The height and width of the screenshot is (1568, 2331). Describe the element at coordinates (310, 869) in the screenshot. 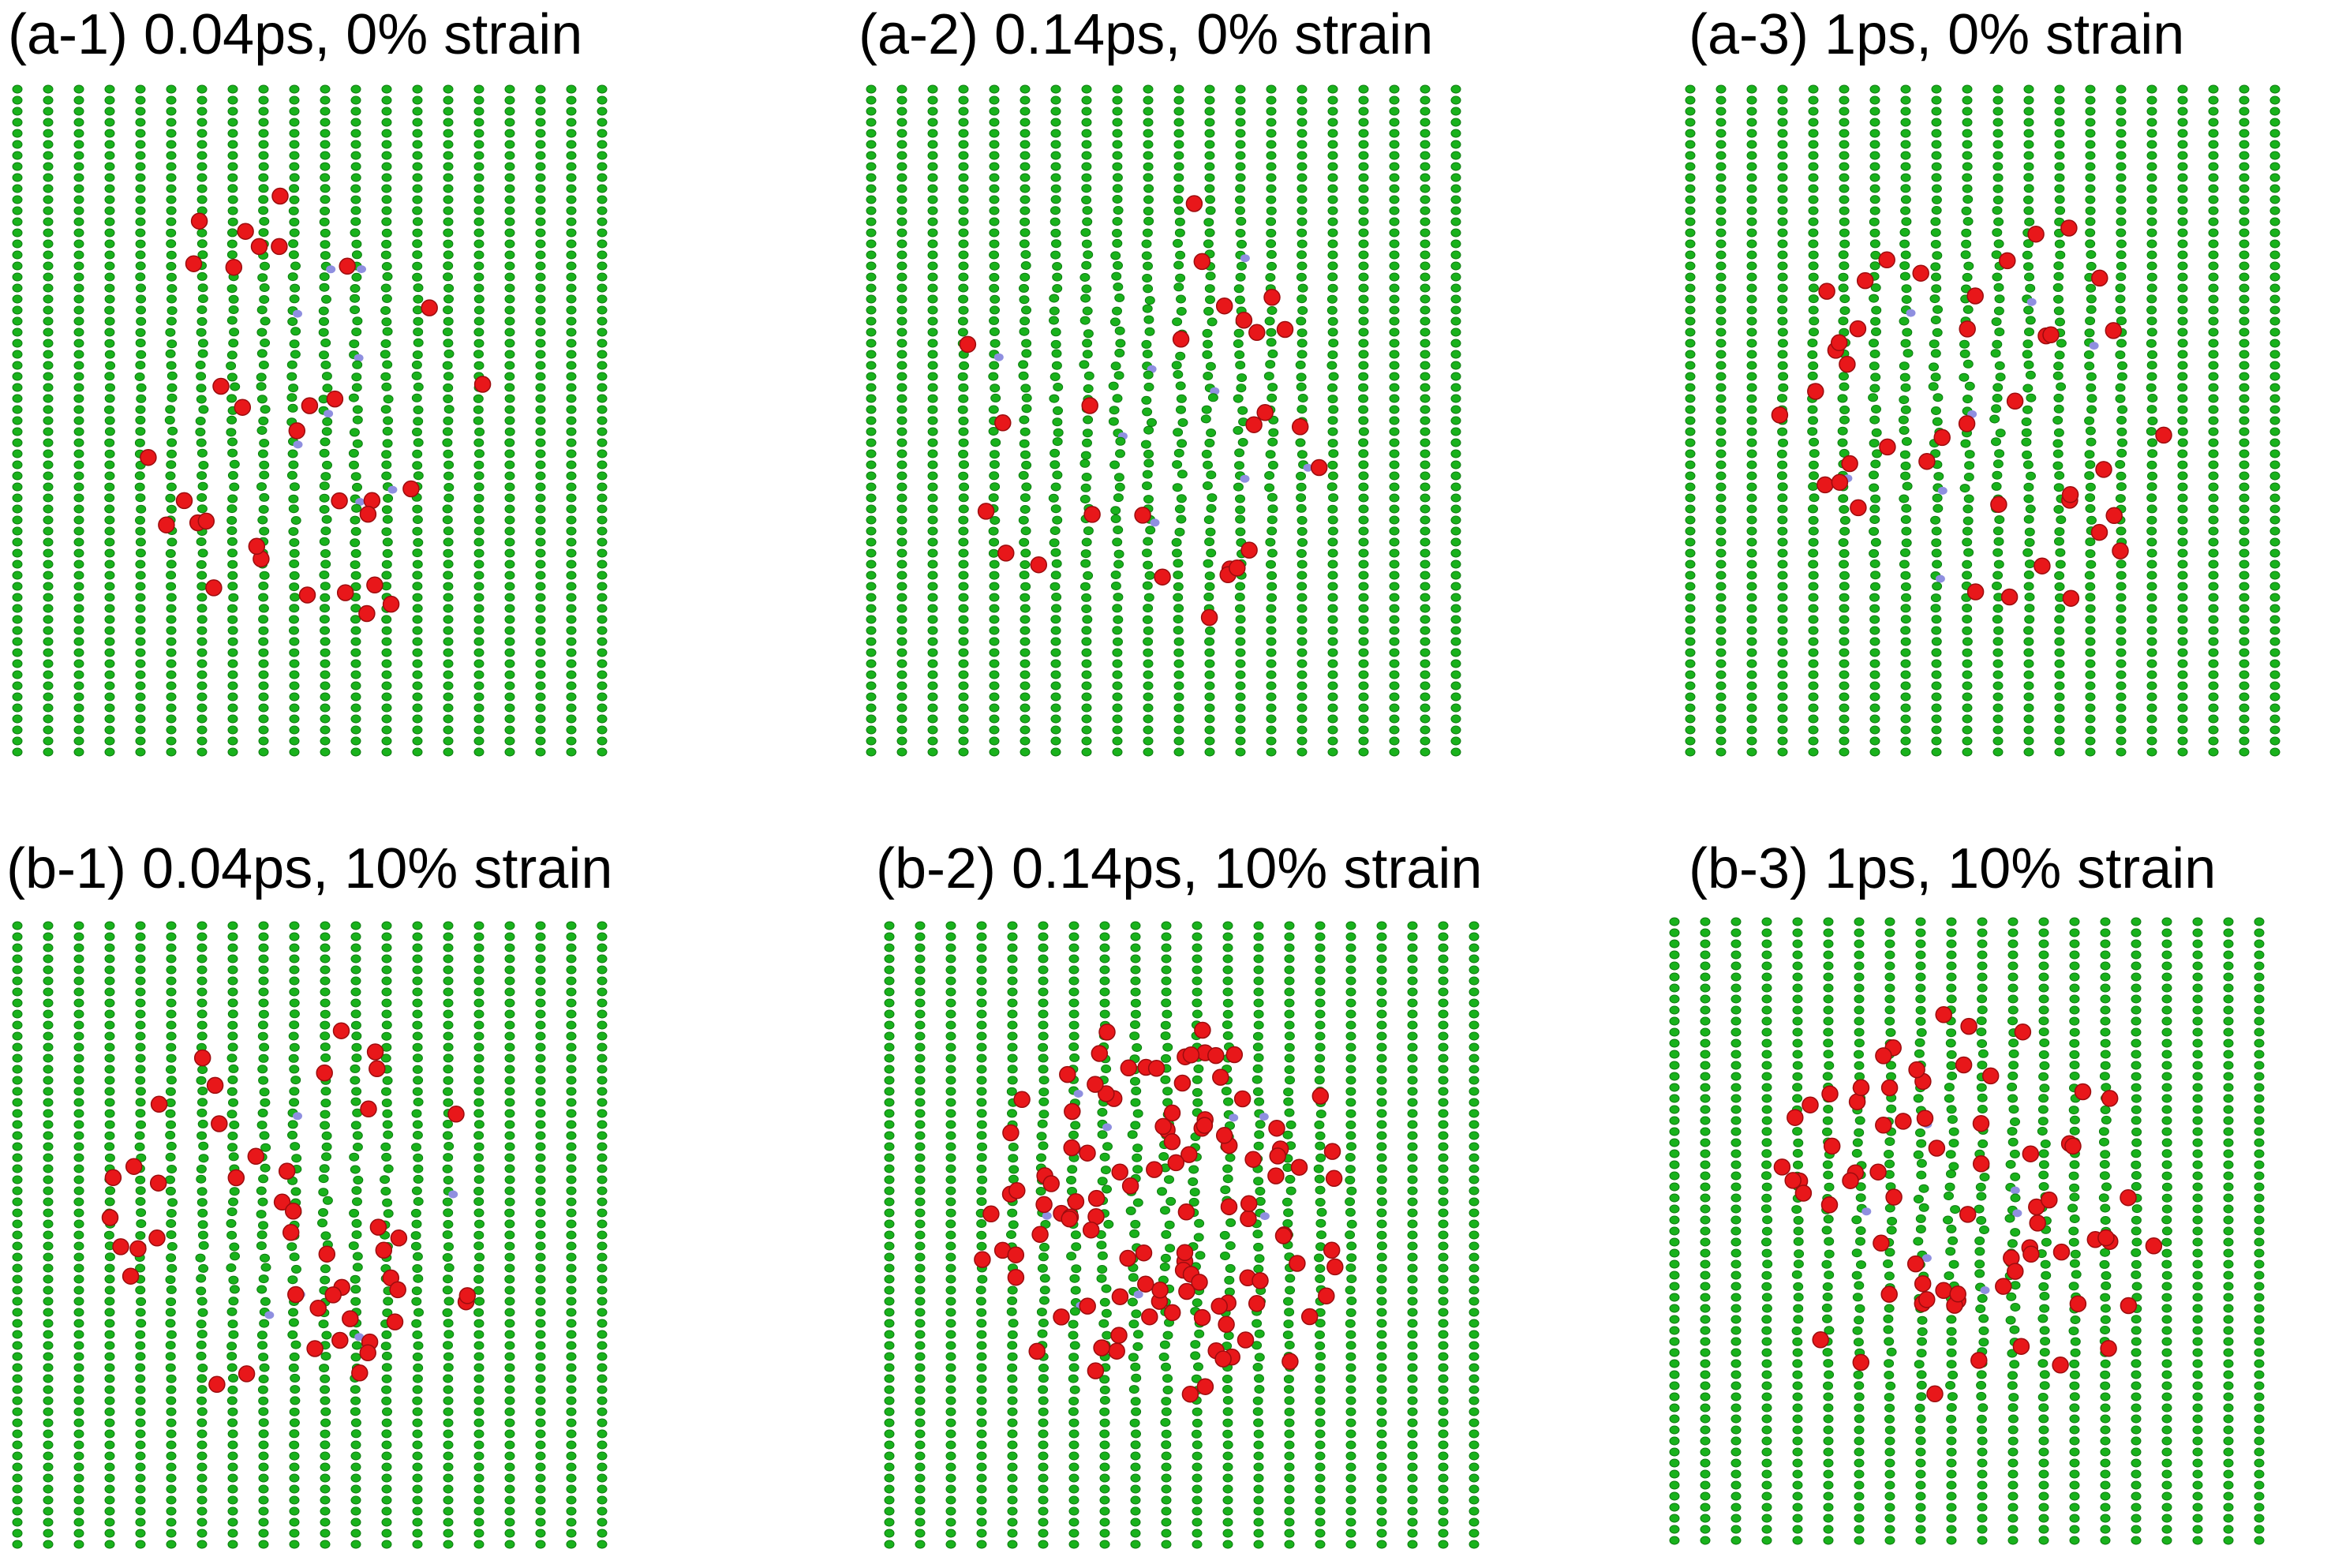

I see `panel-title-b-1: (b-1) 0.04ps, 10% strain` at that location.